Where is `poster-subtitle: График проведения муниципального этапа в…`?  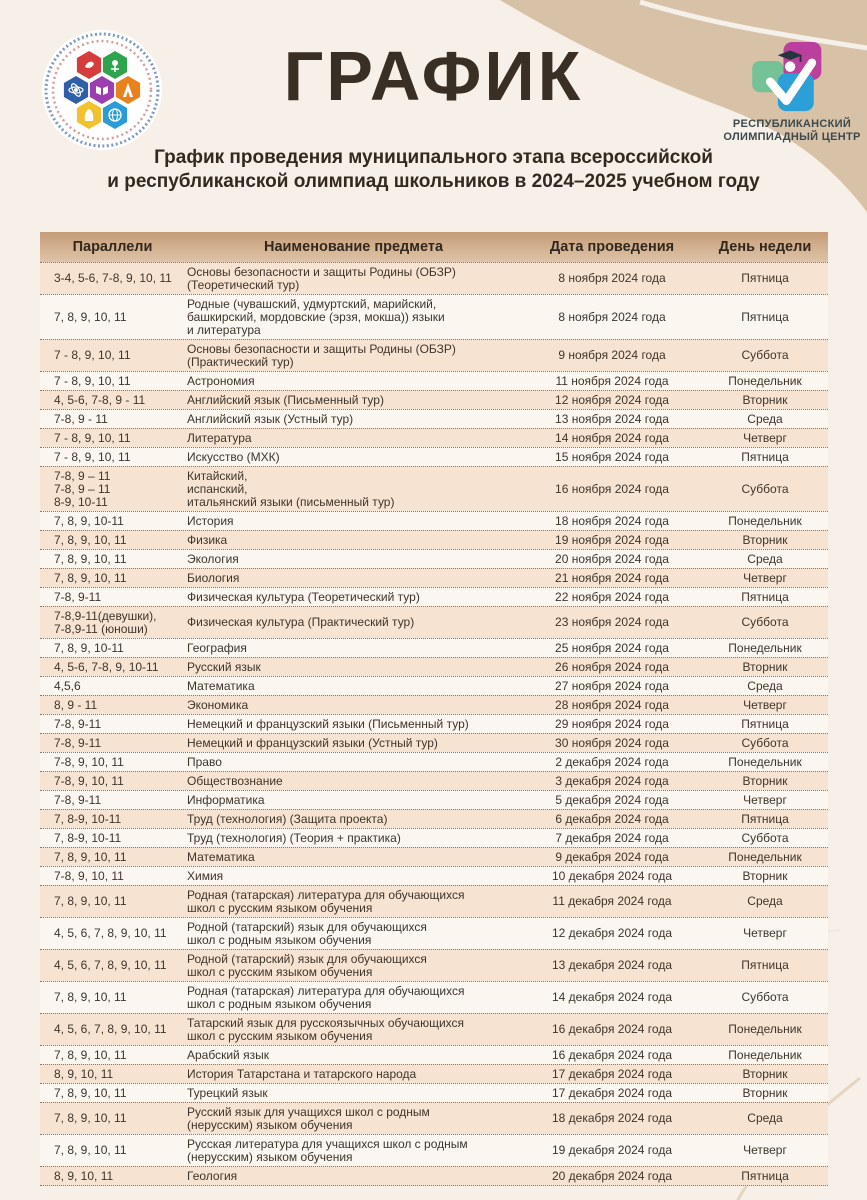
poster-subtitle: График проведения муниципального этапа в… is located at coordinates (433, 170).